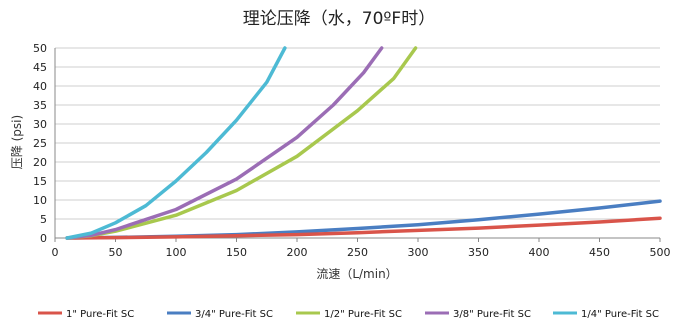 Image resolution: width=679 pixels, height=320 pixels. Describe the element at coordinates (40, 86) in the screenshot. I see `y-tick-label: 40` at that location.